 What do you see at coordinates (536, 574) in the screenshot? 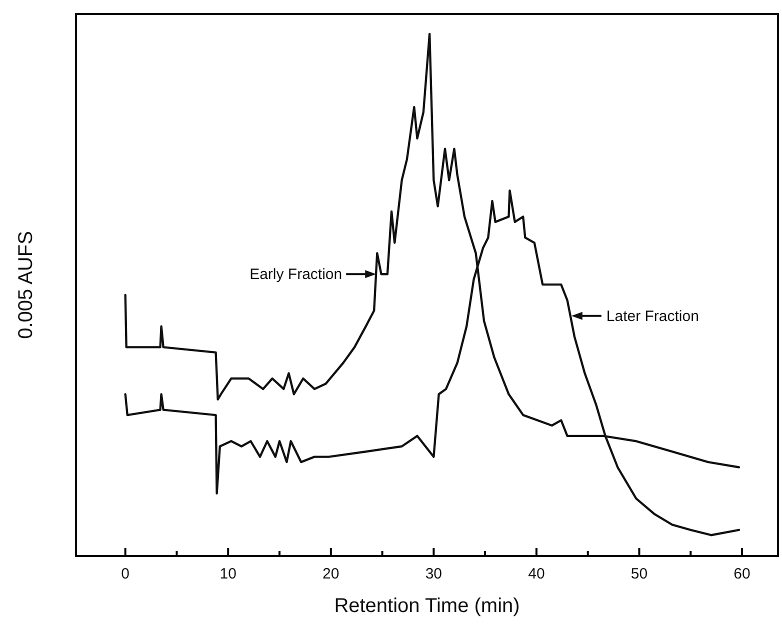
I see `x-tick-label: 40` at bounding box center [536, 574].